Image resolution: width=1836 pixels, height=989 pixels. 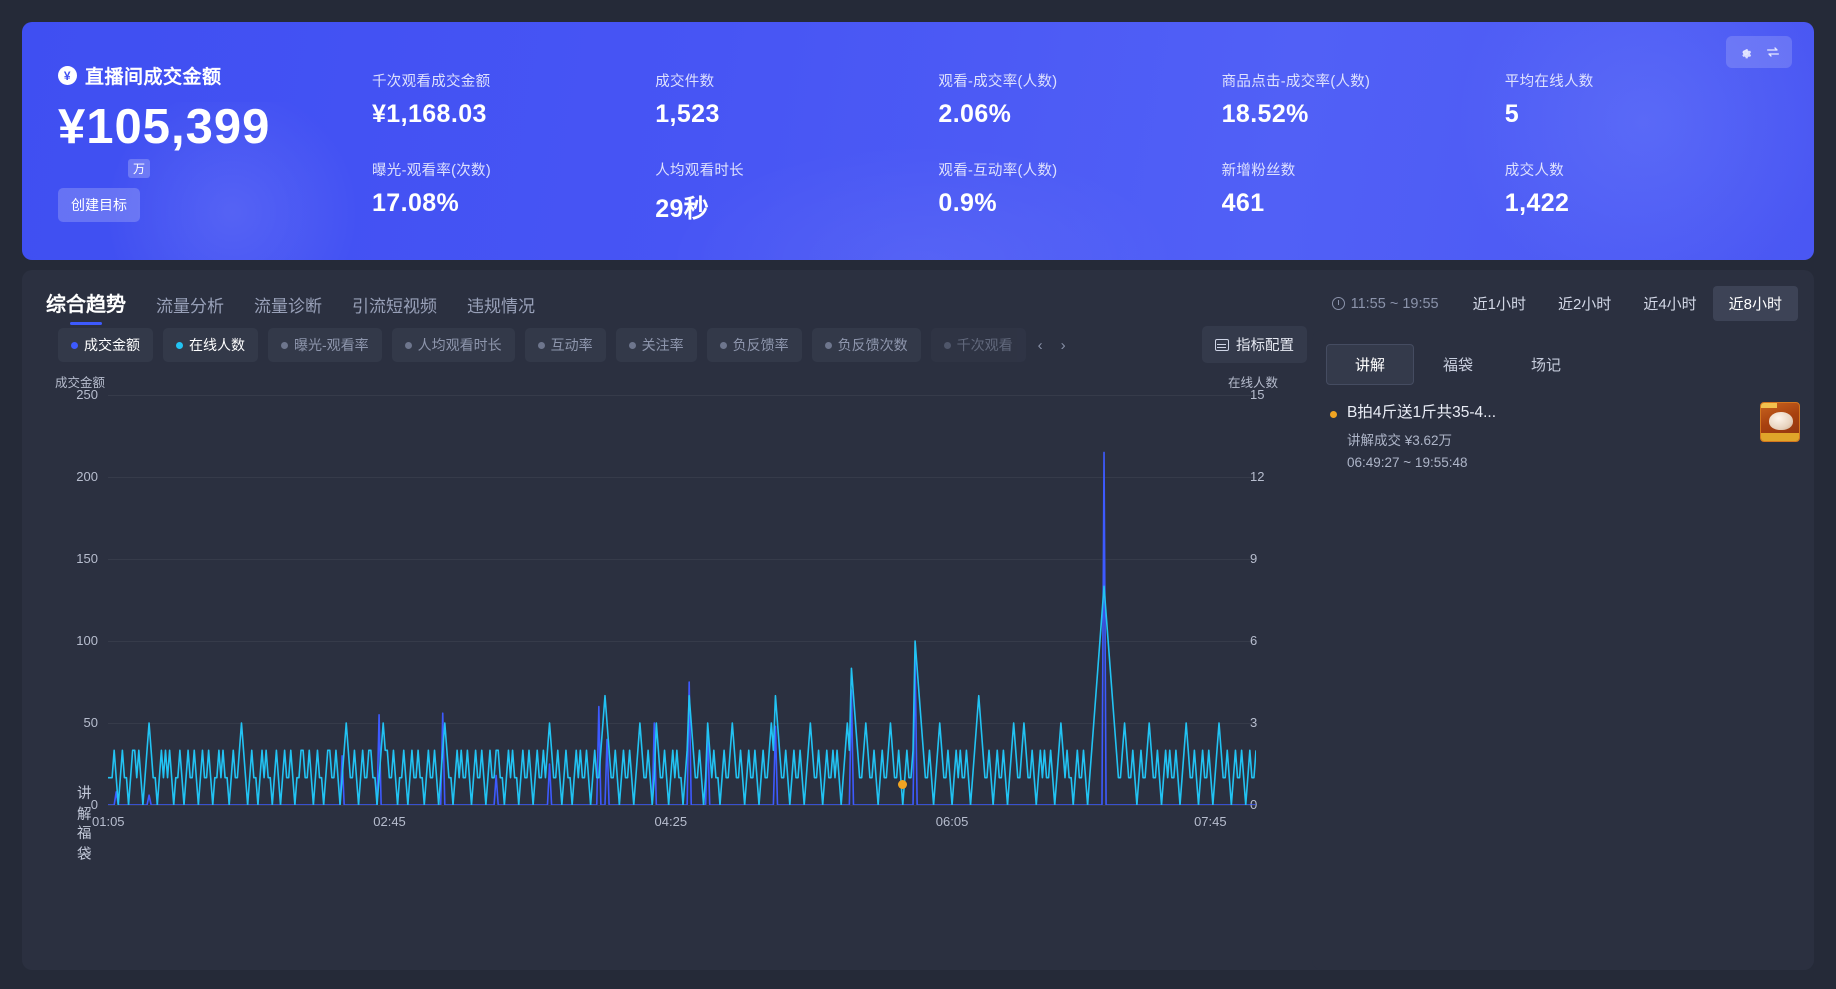 What do you see at coordinates (108, 821) in the screenshot?
I see `x-tick-label: 01:05` at bounding box center [108, 821].